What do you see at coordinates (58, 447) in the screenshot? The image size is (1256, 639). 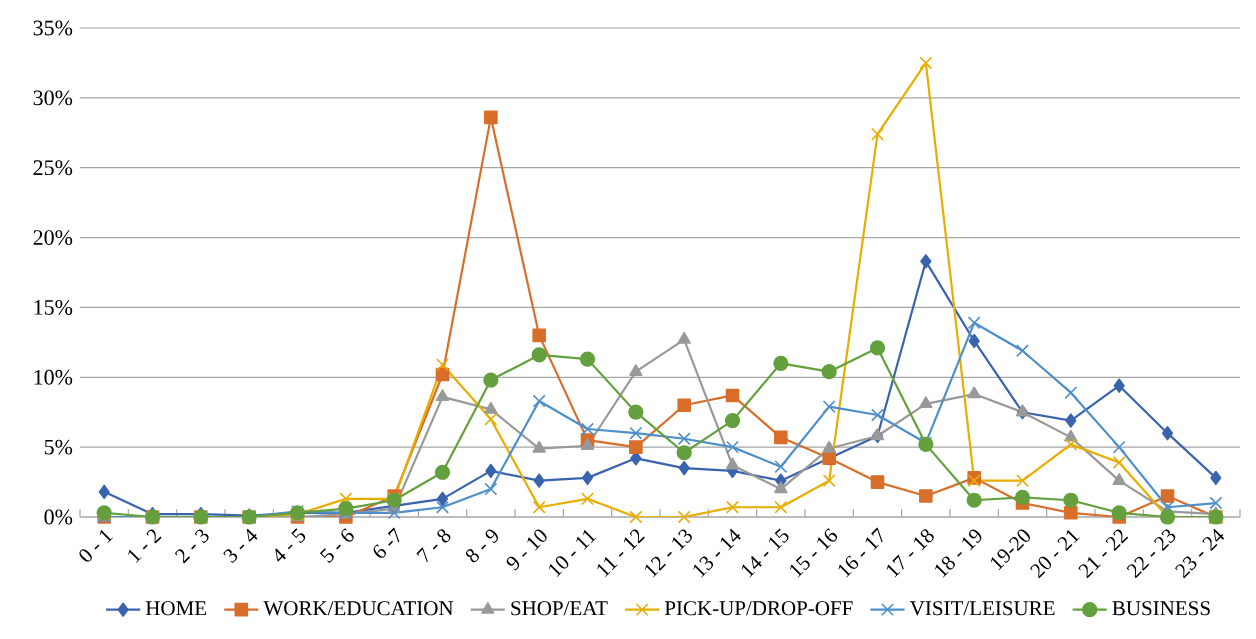 I see `y-tick-label: 5%` at bounding box center [58, 447].